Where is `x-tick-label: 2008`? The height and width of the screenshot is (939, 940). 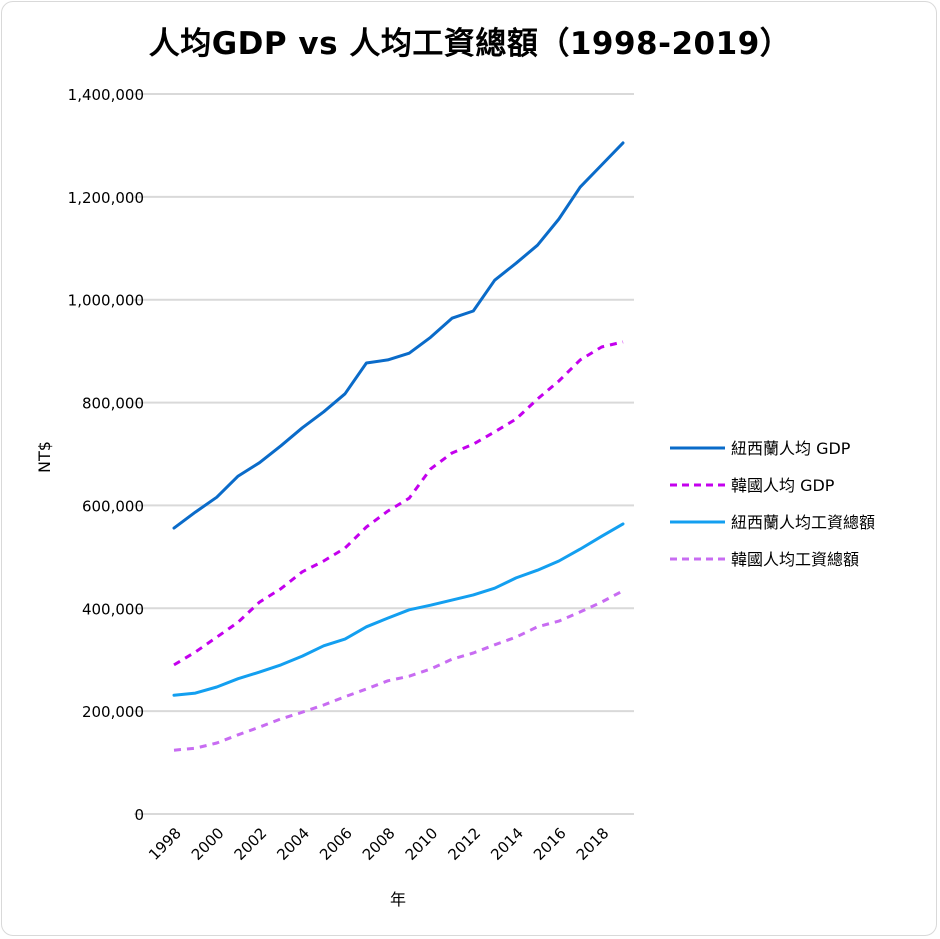 x-tick-label: 2008 is located at coordinates (379, 844).